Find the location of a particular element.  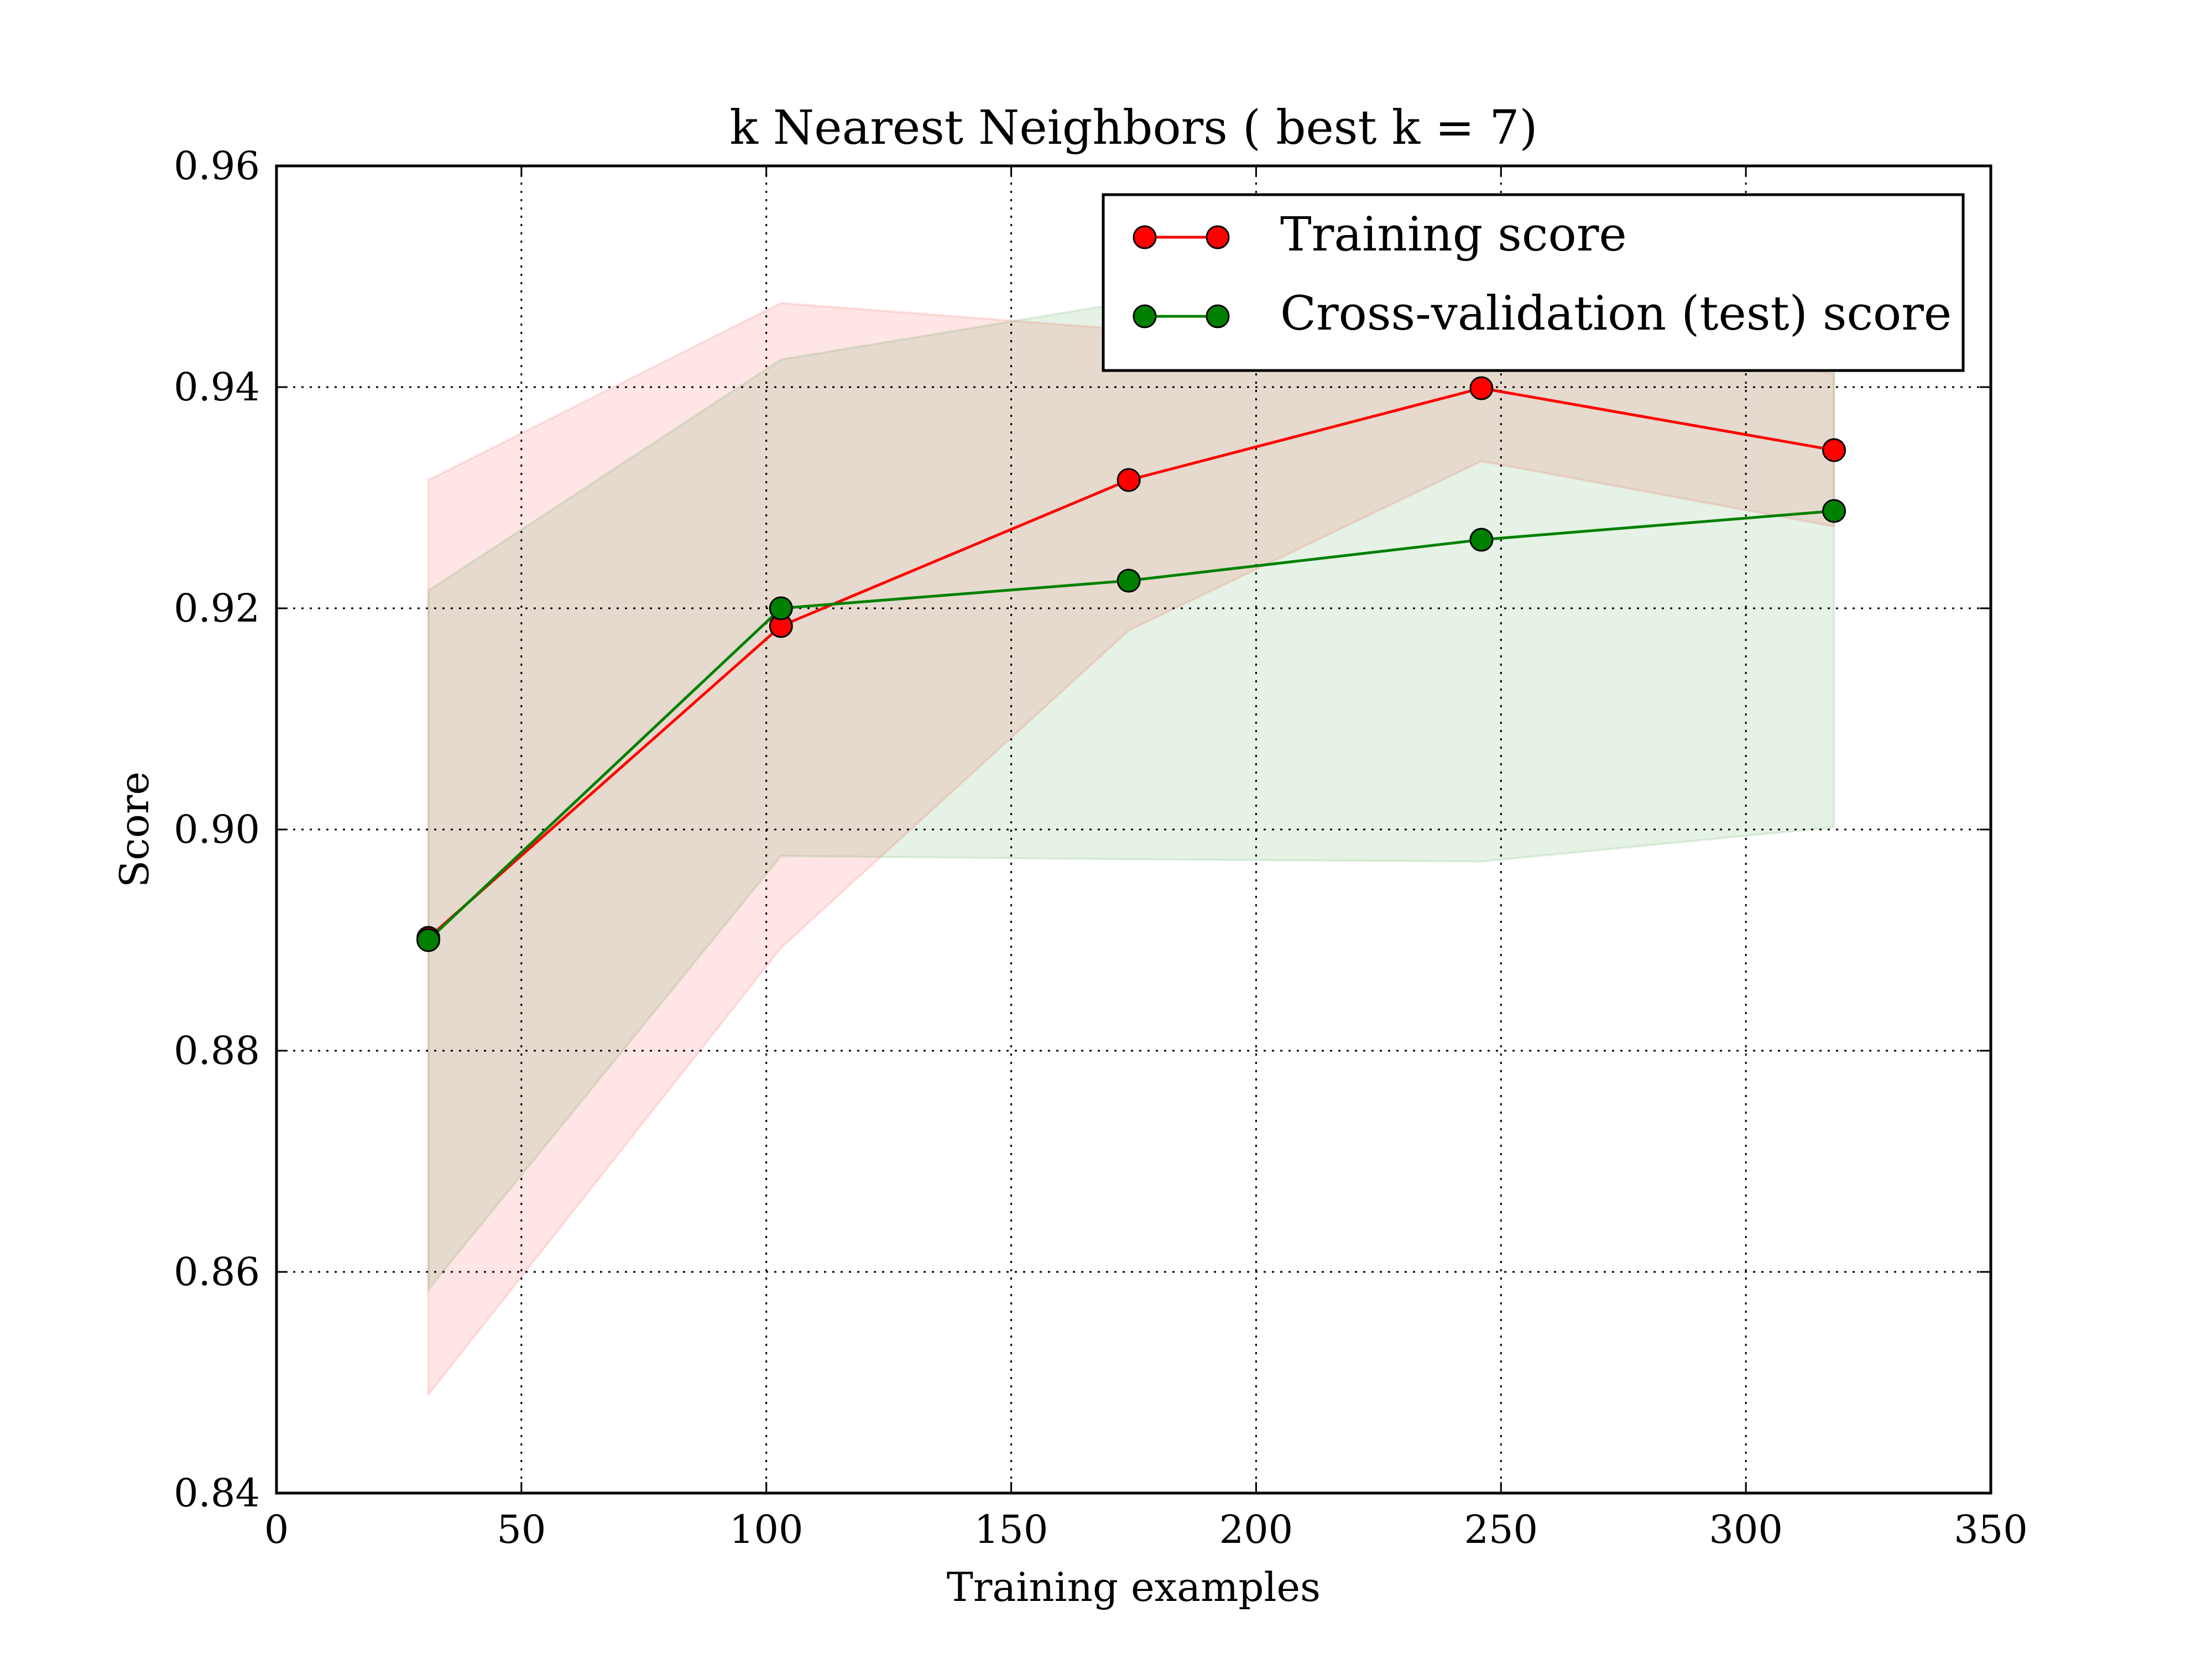

y-tick-label: 0.90 is located at coordinates (217, 830).